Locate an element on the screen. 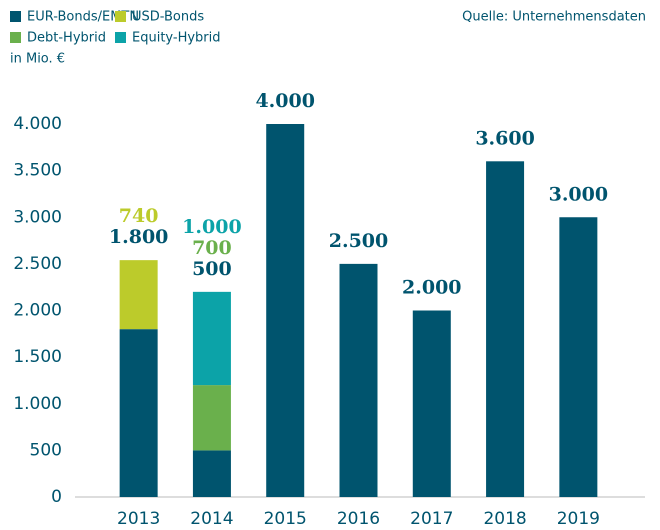  y-tick-label: 4.000 is located at coordinates (37, 124).